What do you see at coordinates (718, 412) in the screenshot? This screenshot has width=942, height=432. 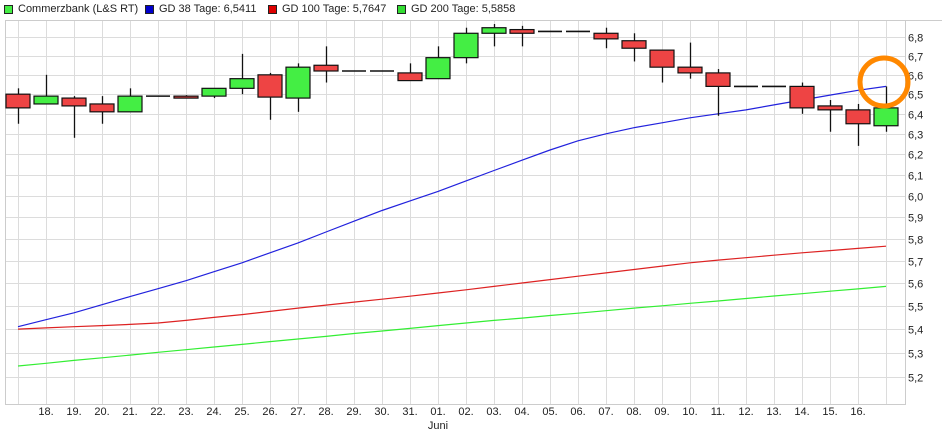 I see `x-tick-label: 11.` at bounding box center [718, 412].